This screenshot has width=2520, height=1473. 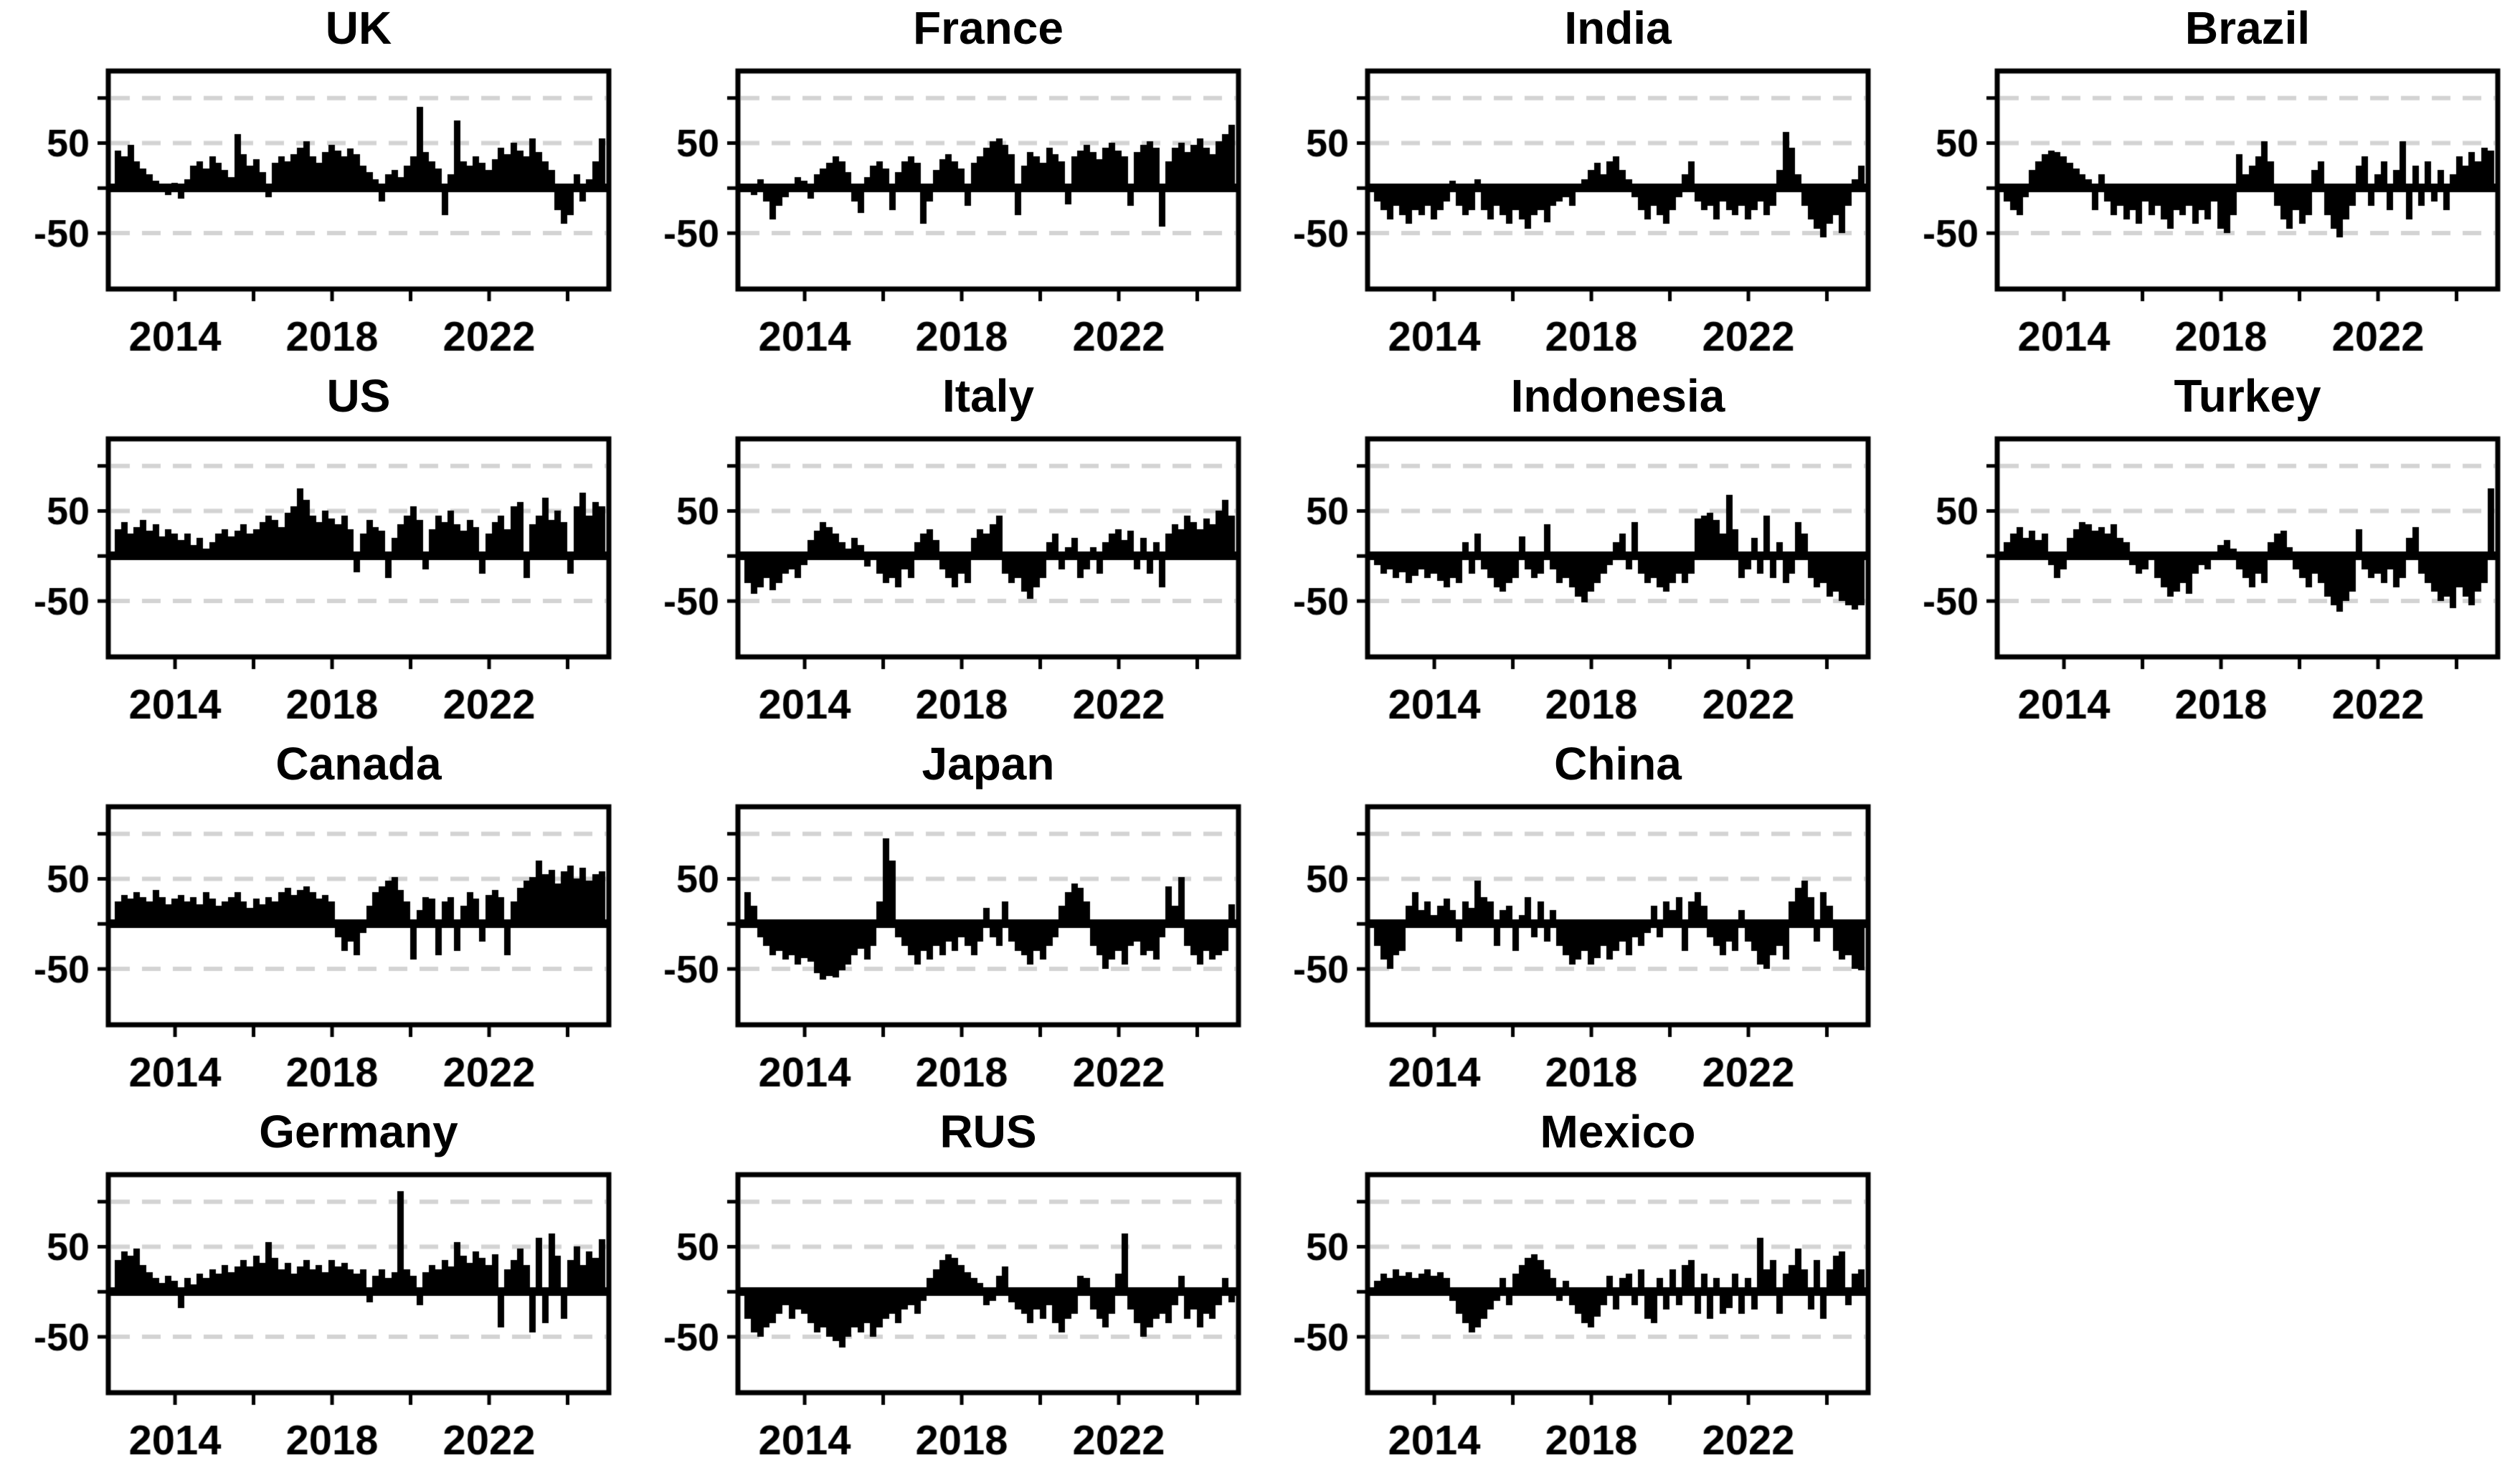 I want to click on panel-plot-indonesia, so click(x=1574, y=552).